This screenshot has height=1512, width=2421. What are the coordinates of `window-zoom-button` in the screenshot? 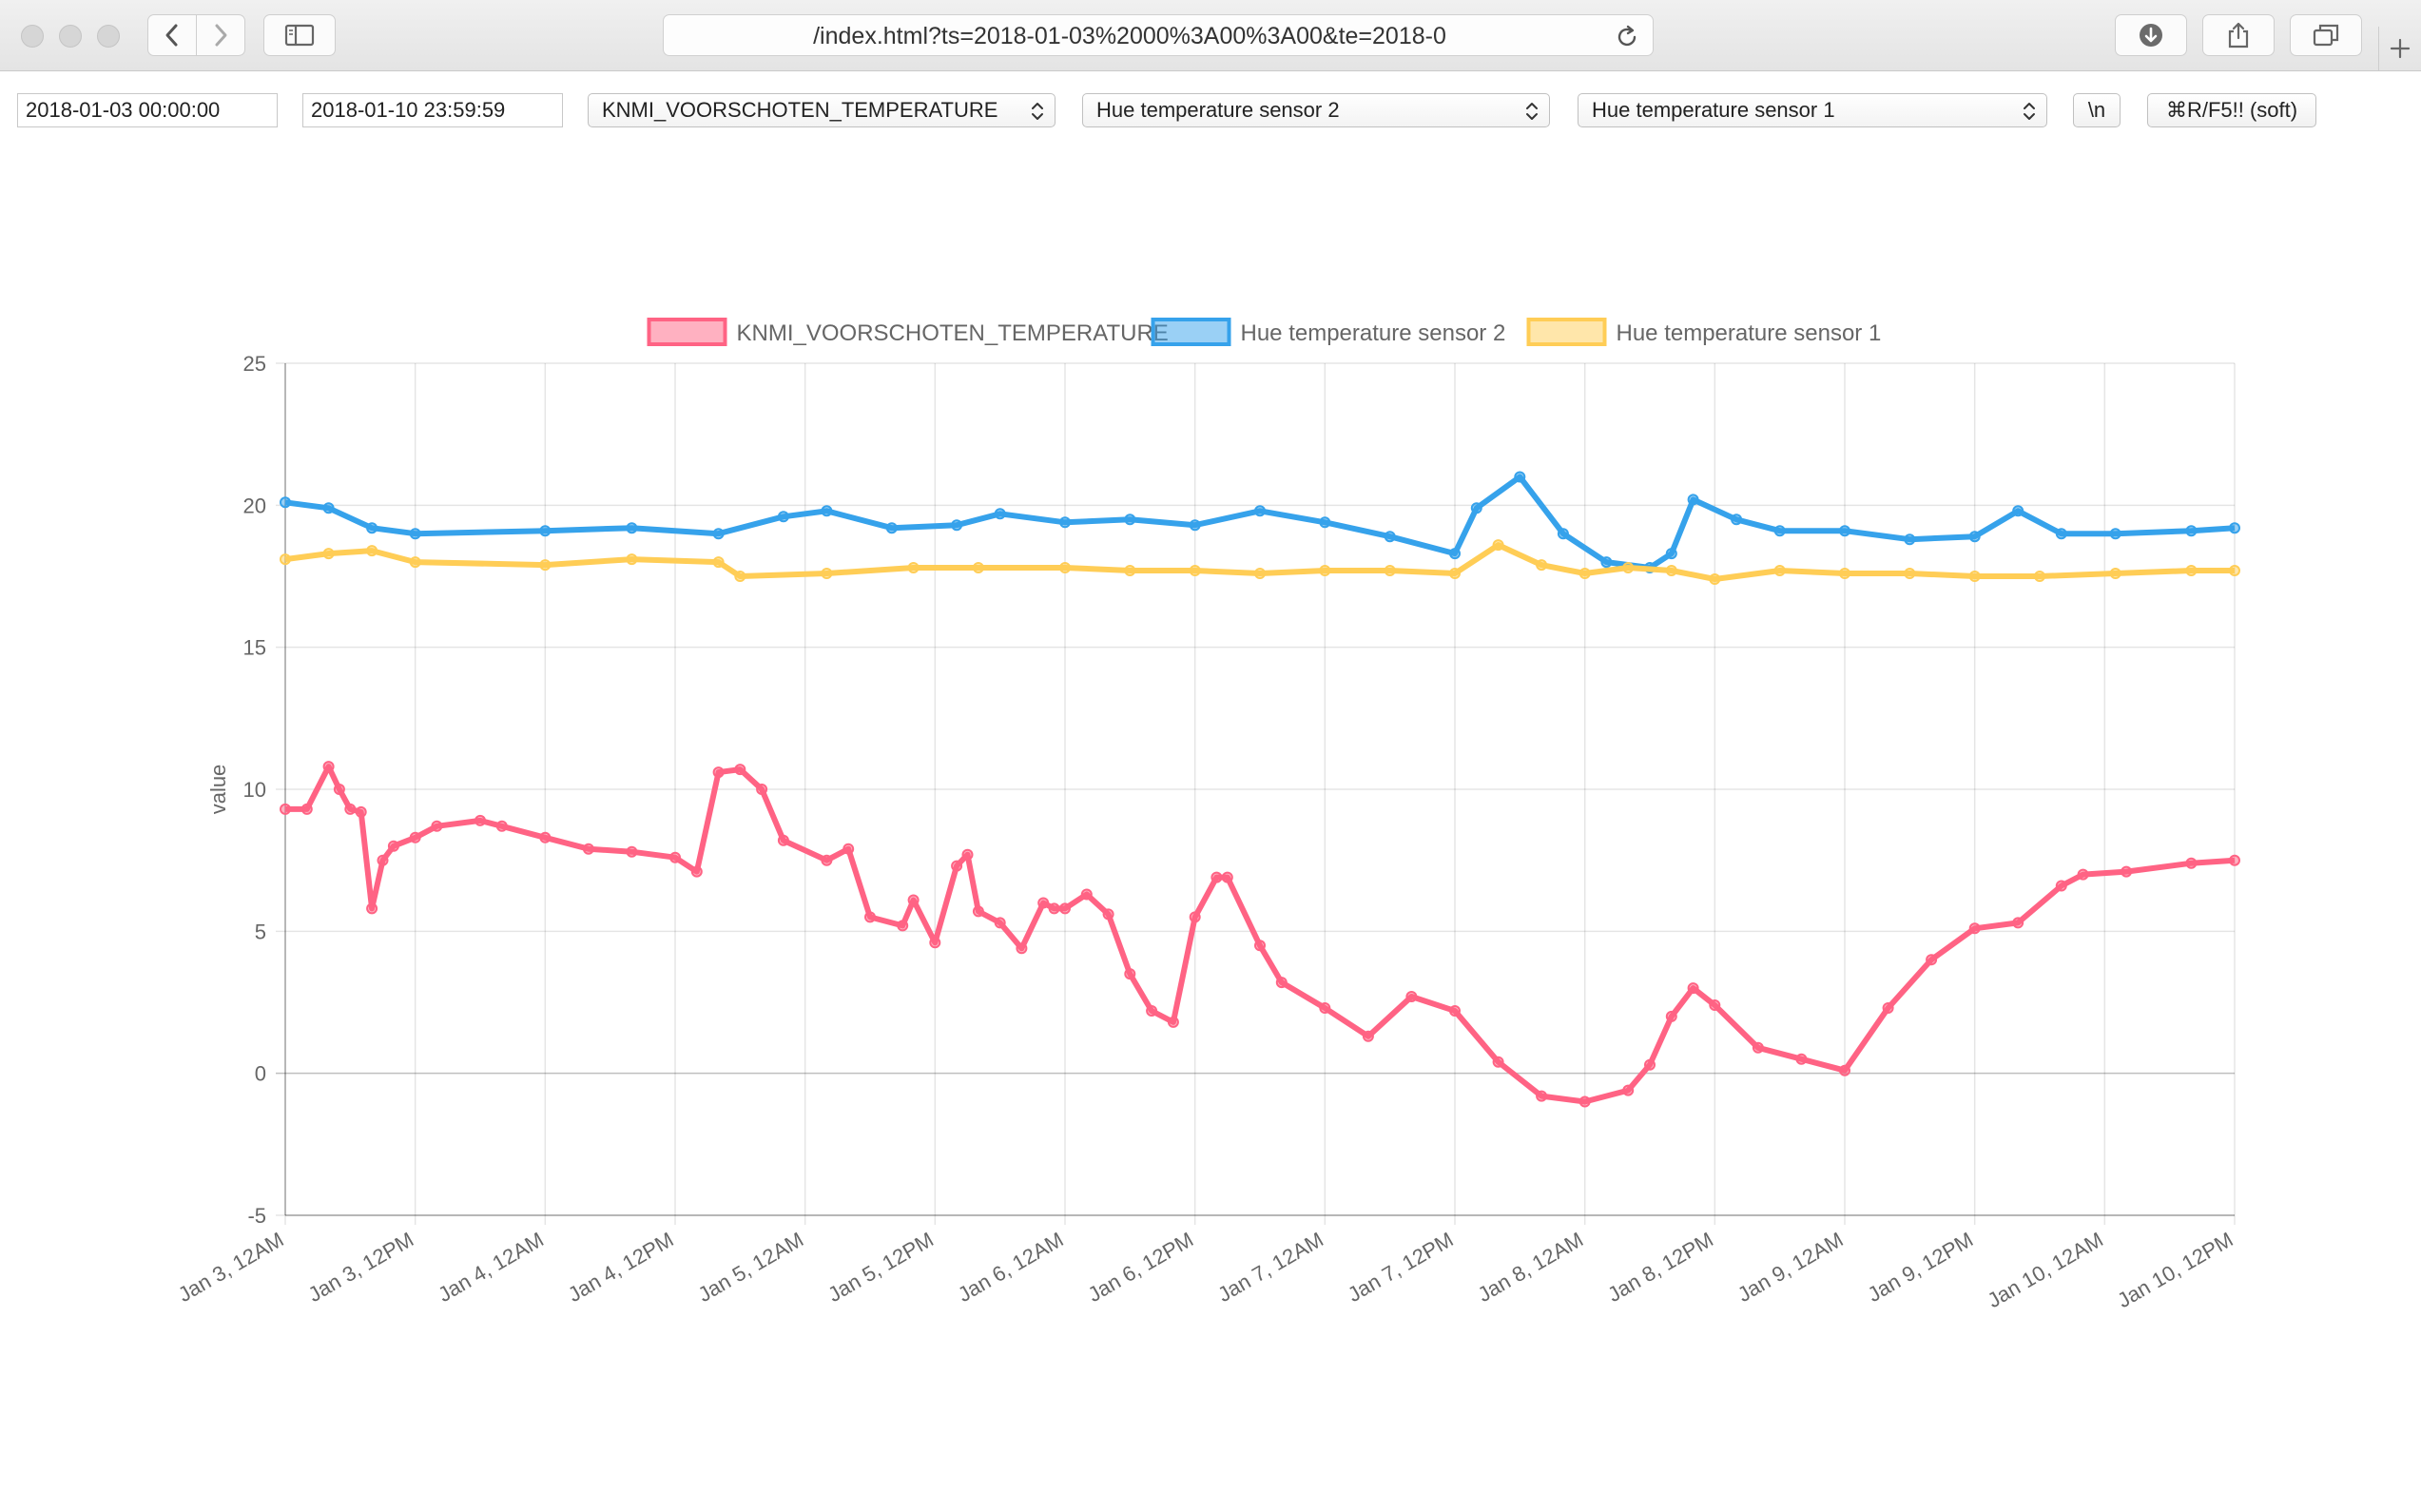 It's located at (108, 36).